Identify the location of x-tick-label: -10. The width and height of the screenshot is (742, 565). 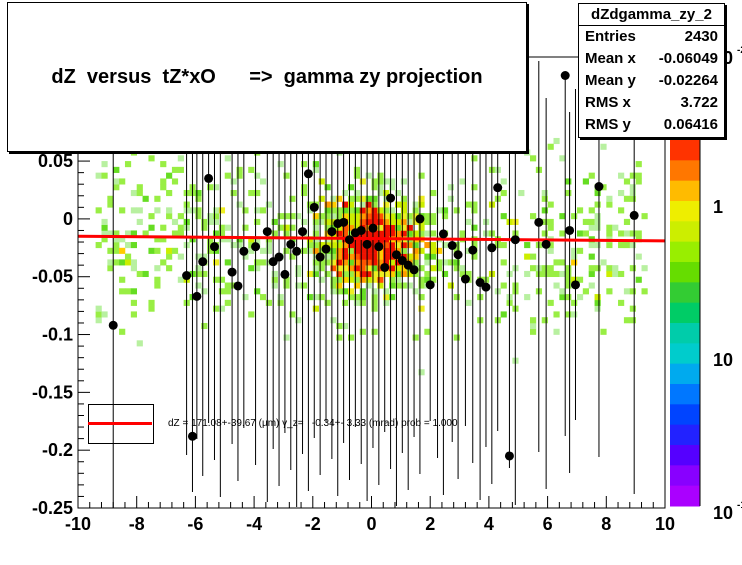
(78, 524).